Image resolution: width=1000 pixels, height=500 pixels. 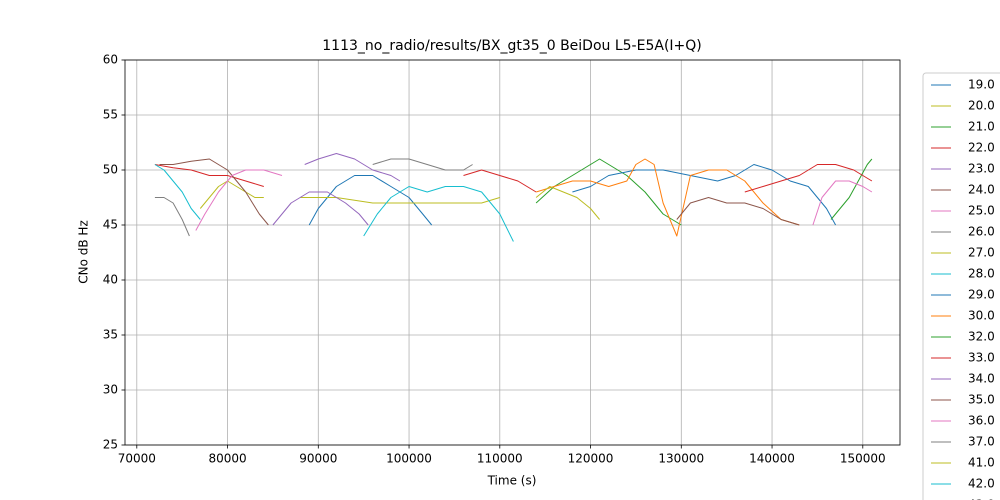 I want to click on legend-label: 20.0, so click(x=981, y=106).